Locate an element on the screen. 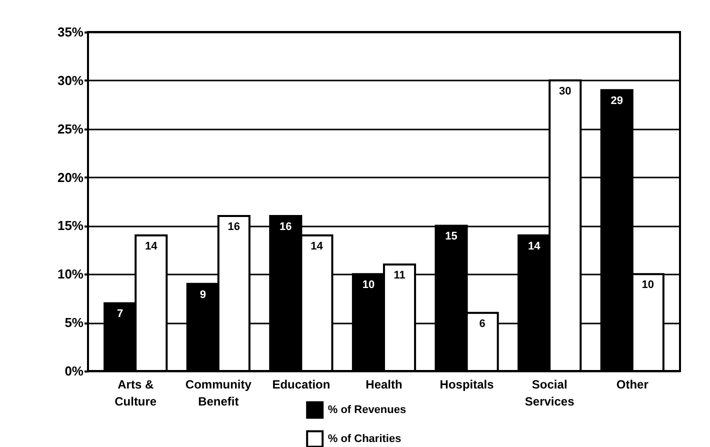 The image size is (710, 447). y-tick-label: 25% is located at coordinates (70, 128).